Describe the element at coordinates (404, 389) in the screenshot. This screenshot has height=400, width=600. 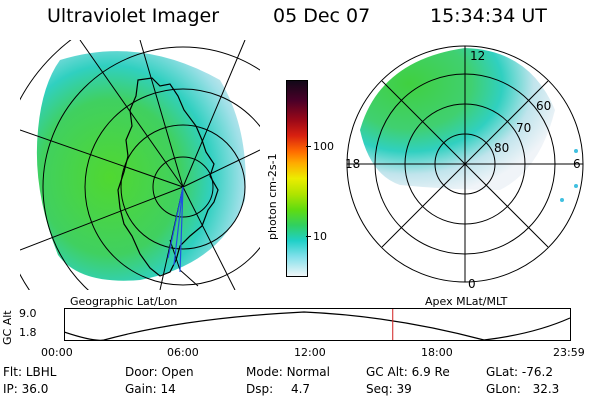
I see `seq-value: 39` at that location.